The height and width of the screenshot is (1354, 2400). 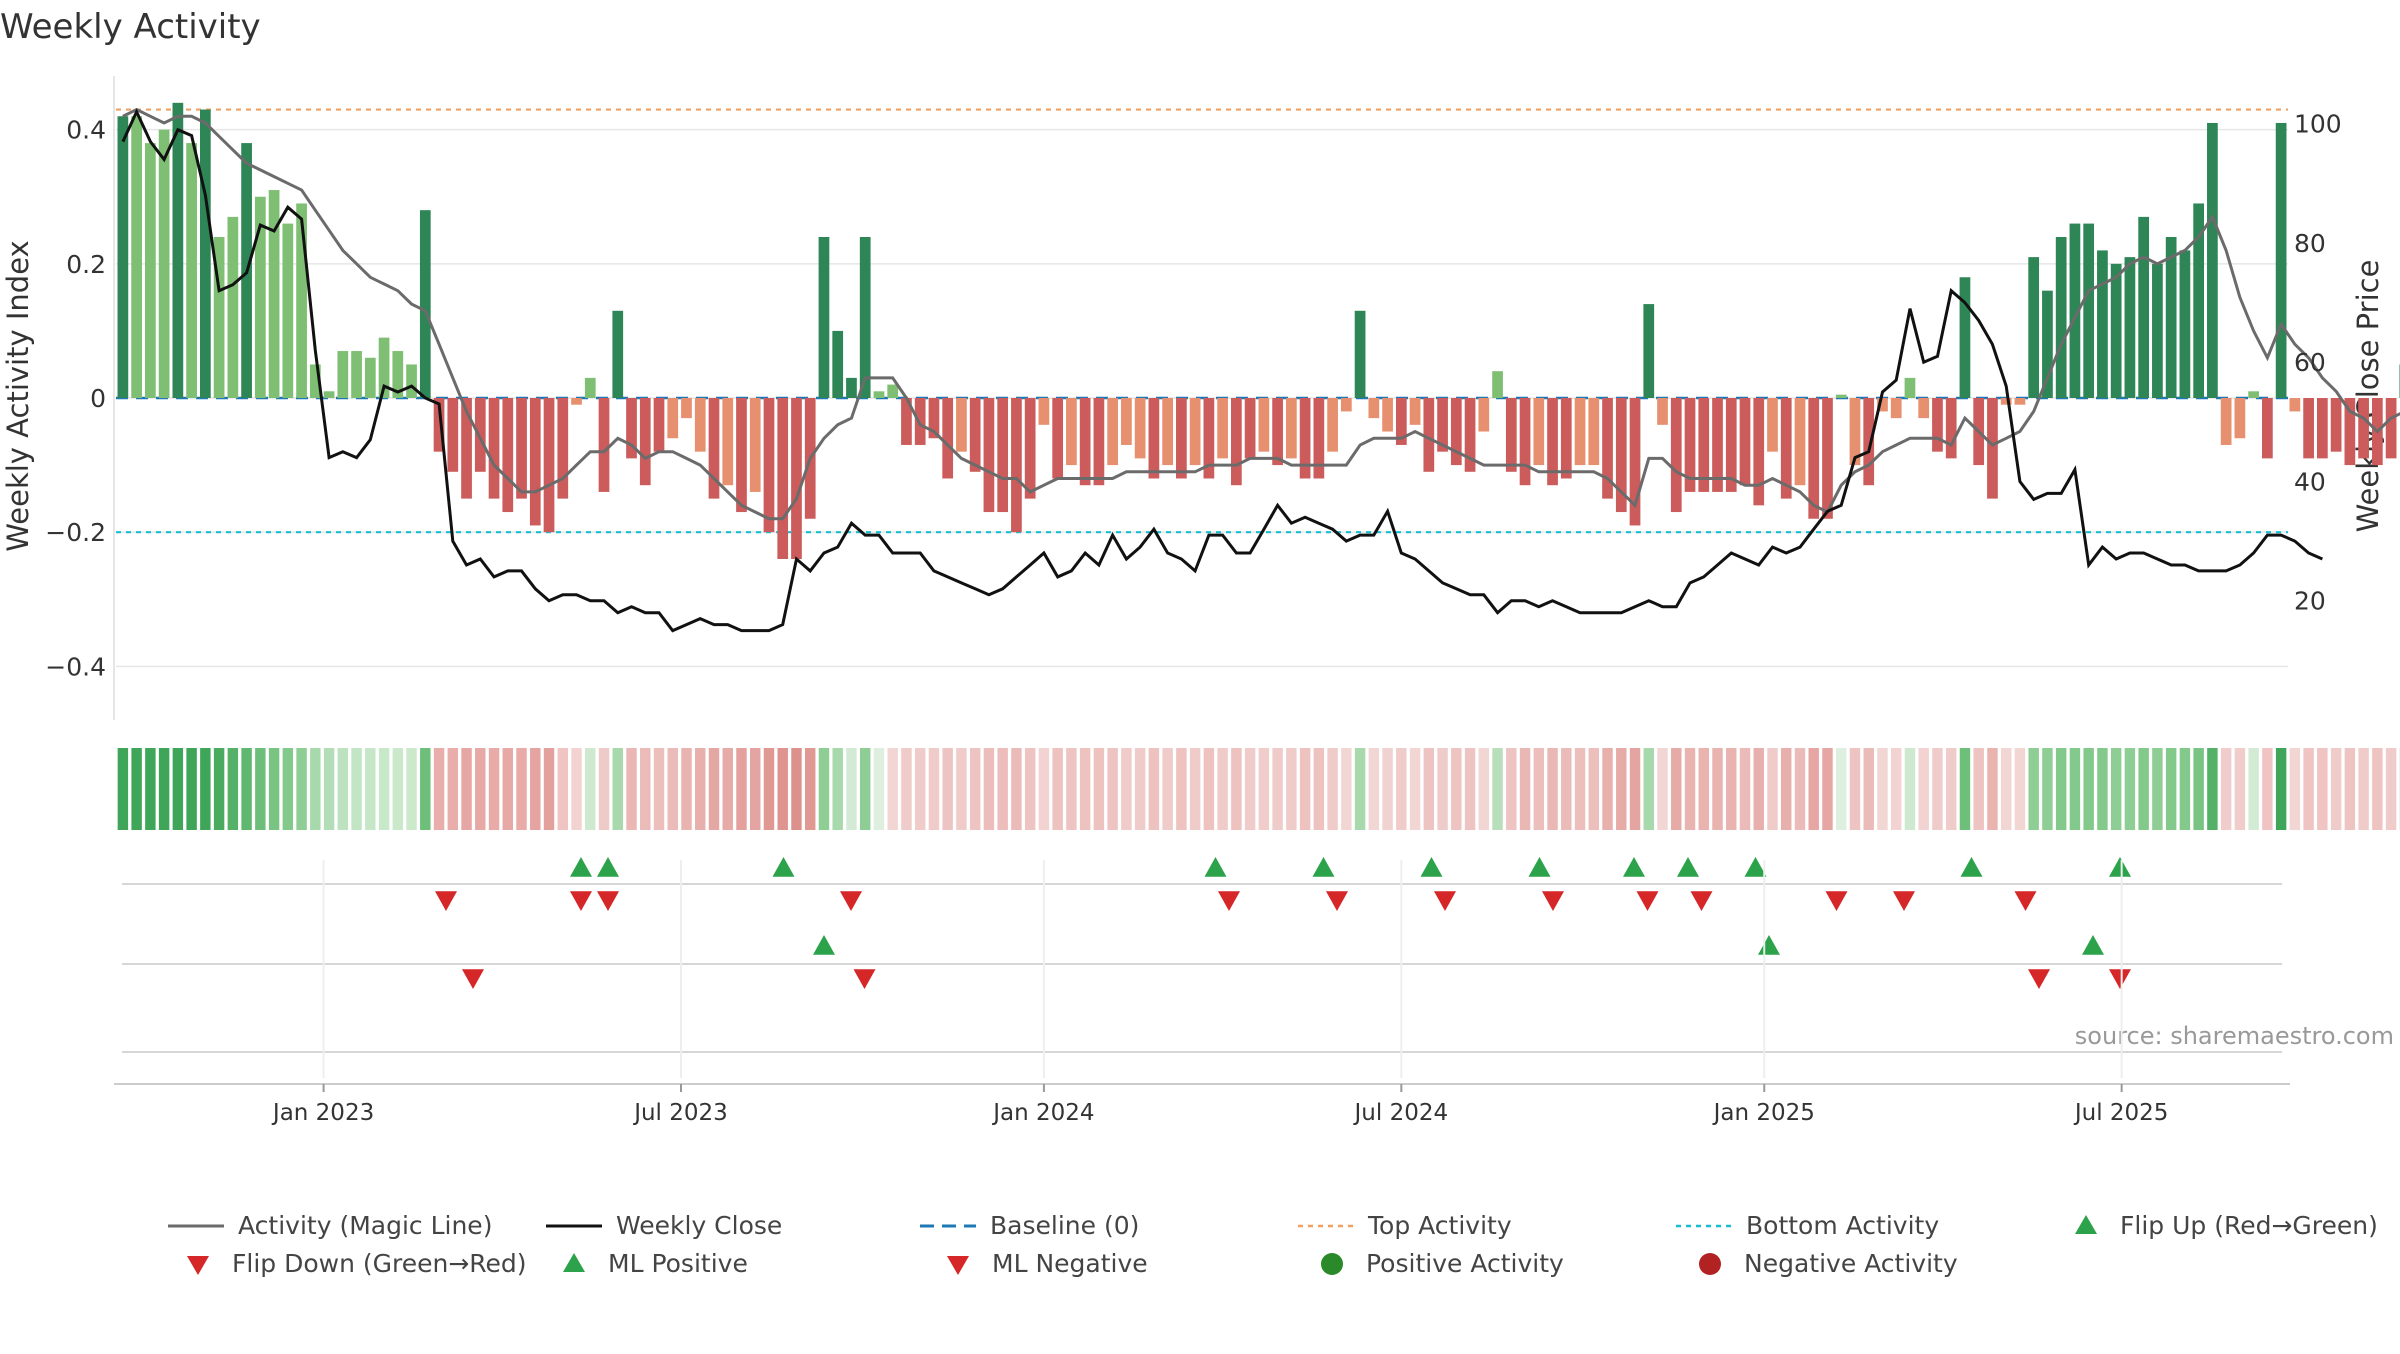 What do you see at coordinates (86, 264) in the screenshot?
I see `y-tick-label: 0.2` at bounding box center [86, 264].